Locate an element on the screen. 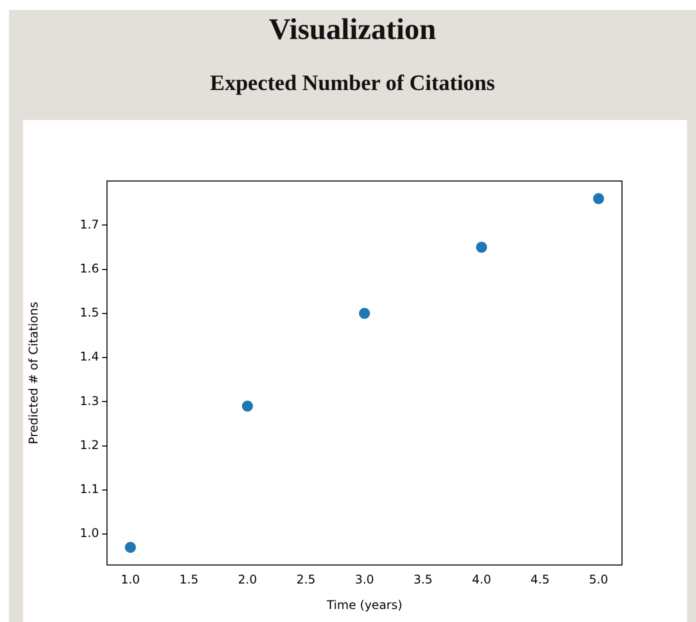  x-axis-title: Time (years) is located at coordinates (364, 605).